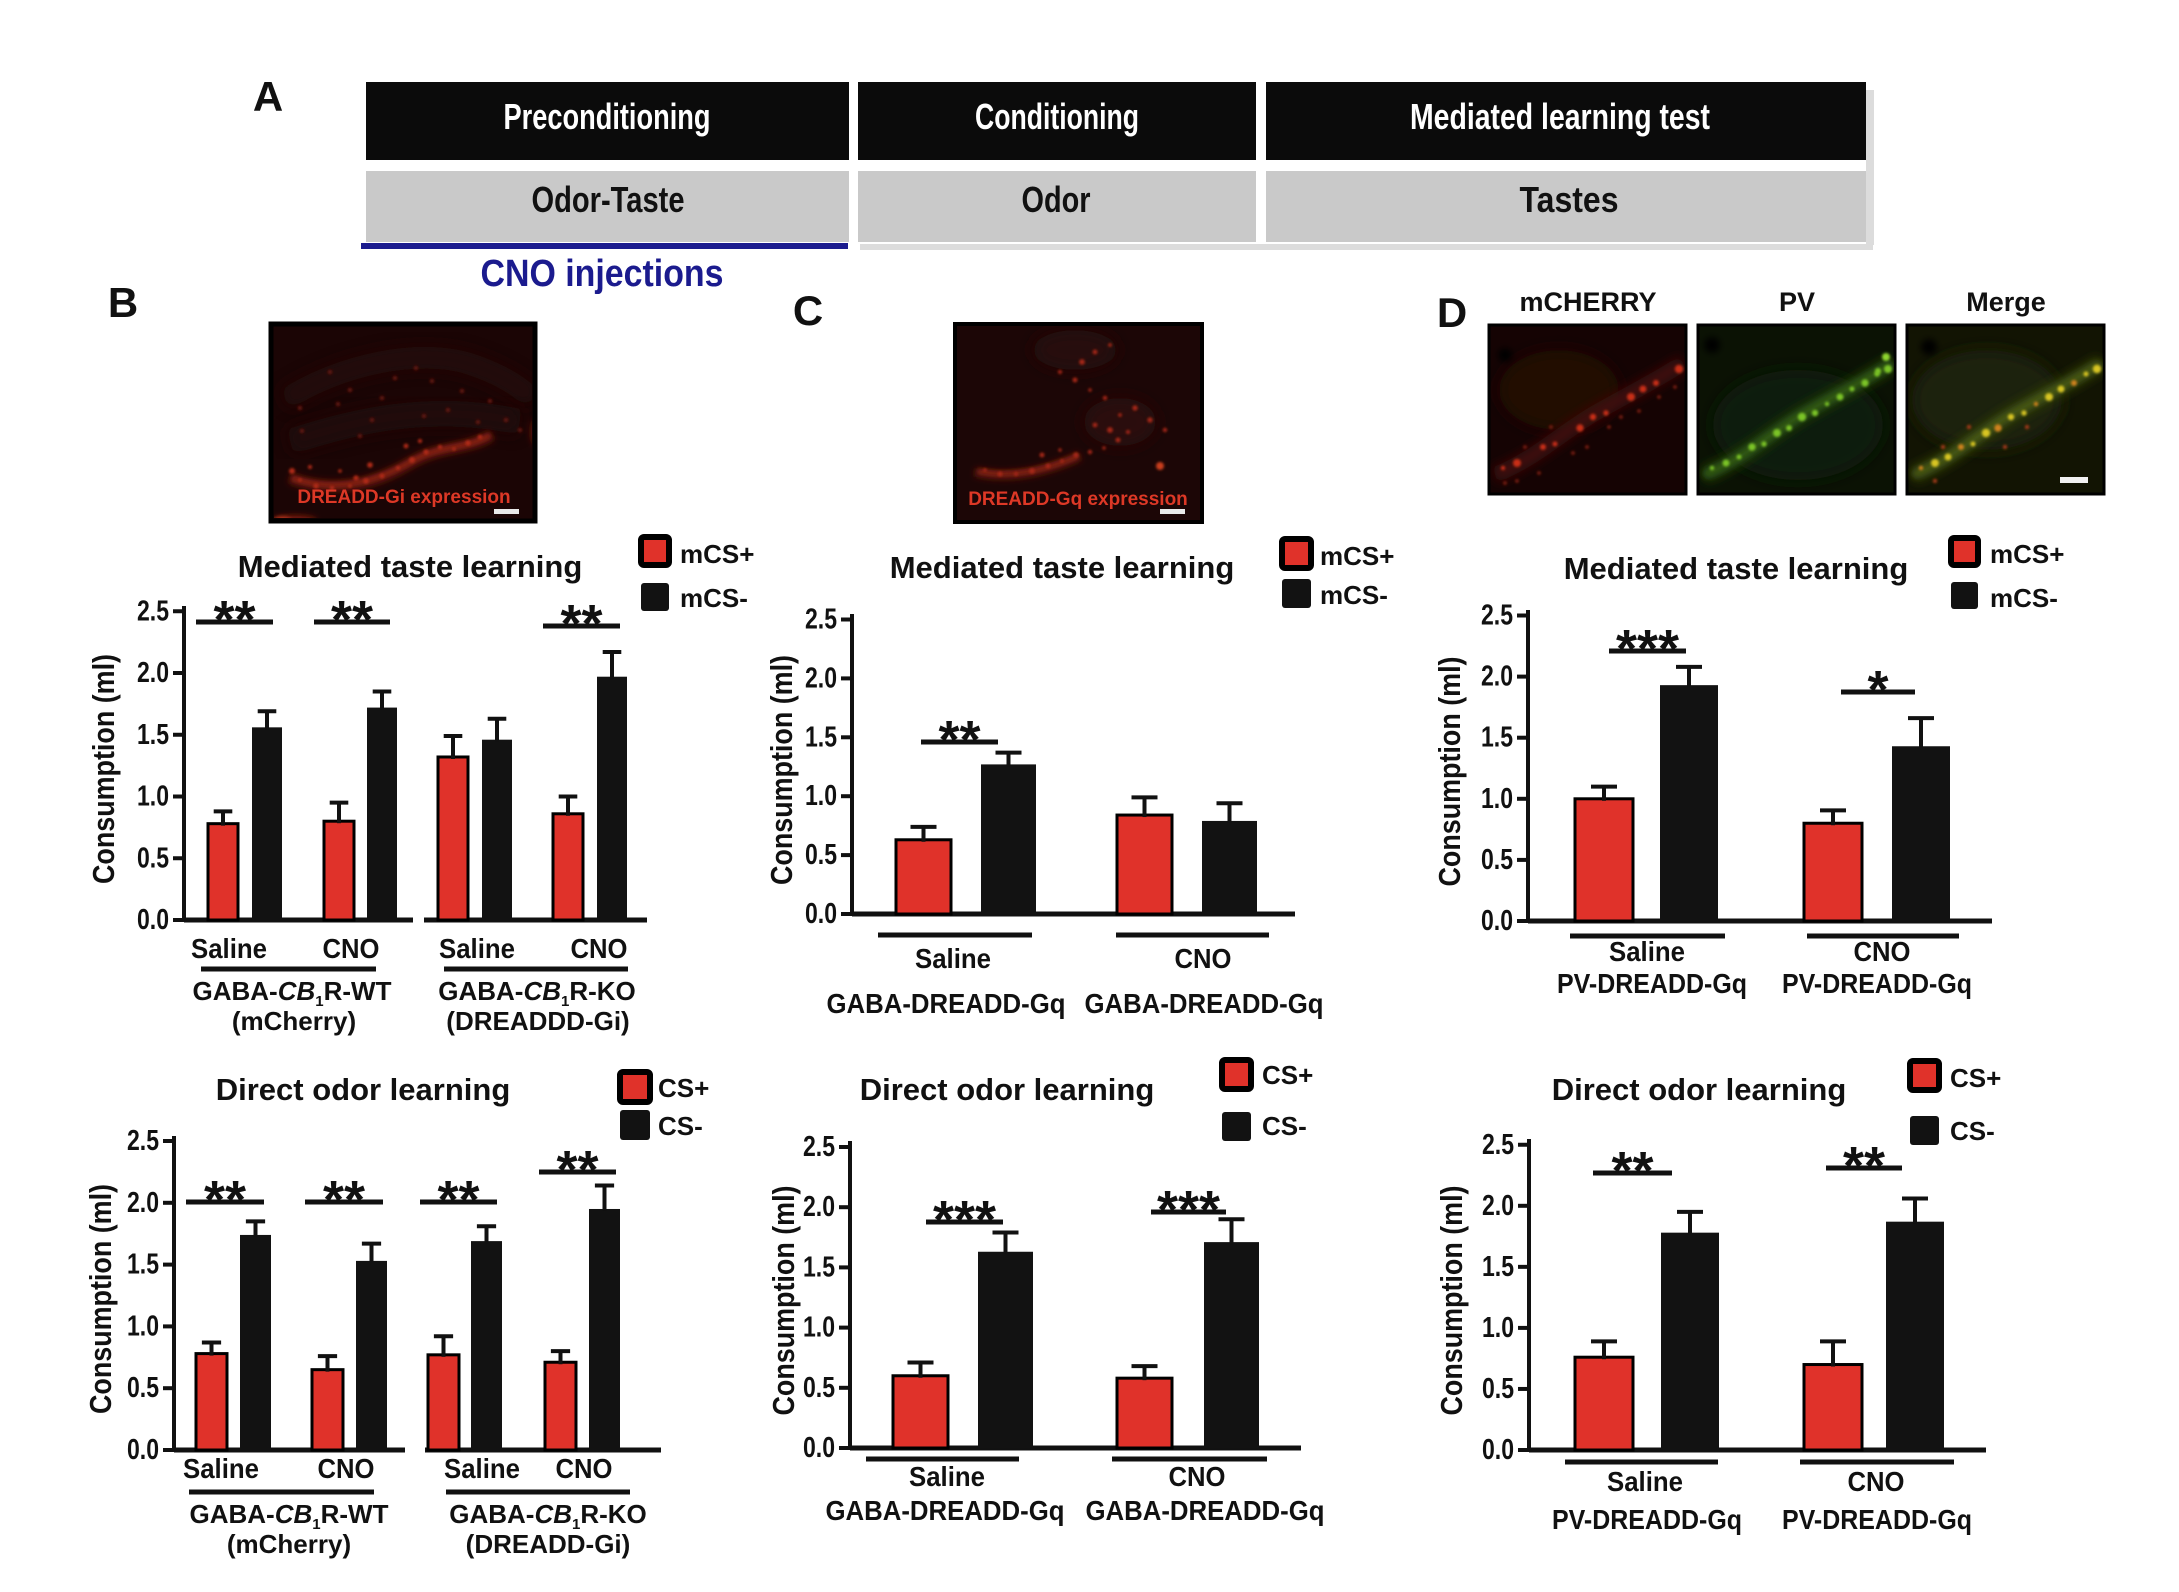 The image size is (2179, 1592). Describe the element at coordinates (1056, 199) in the screenshot. I see `svg-text: Odor` at that location.